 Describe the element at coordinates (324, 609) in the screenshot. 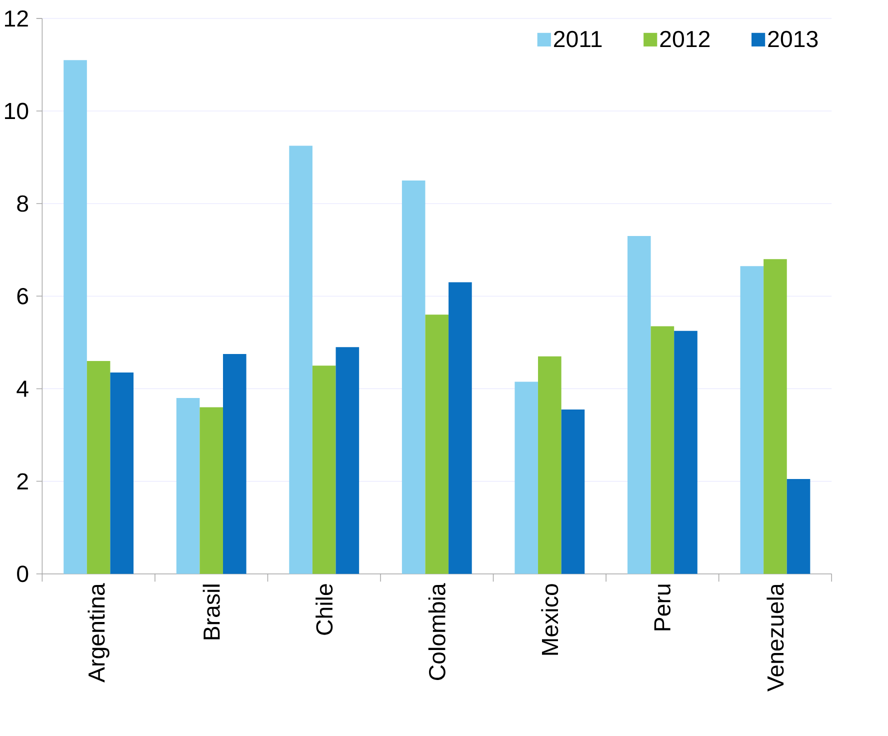

I see `x-tick-label: Chile` at that location.